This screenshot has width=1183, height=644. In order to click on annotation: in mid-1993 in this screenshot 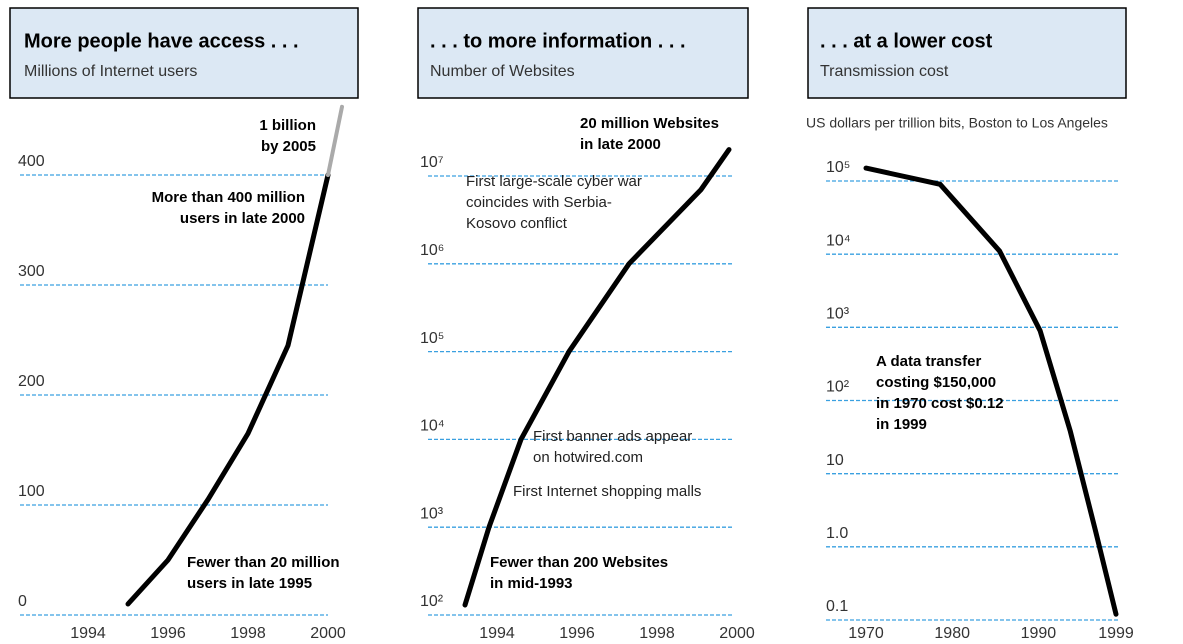, I will do `click(531, 583)`.